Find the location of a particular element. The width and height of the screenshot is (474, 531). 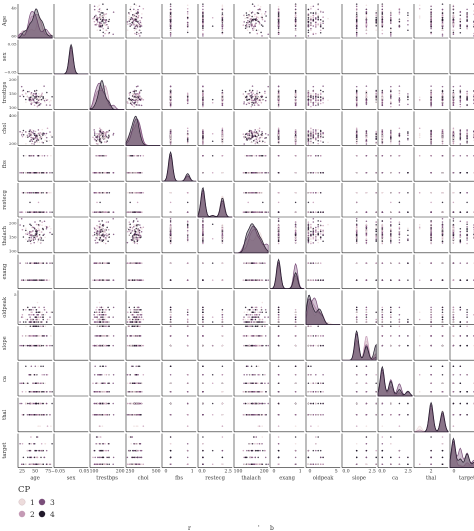

cell-age-slope is located at coordinates (359, 21).